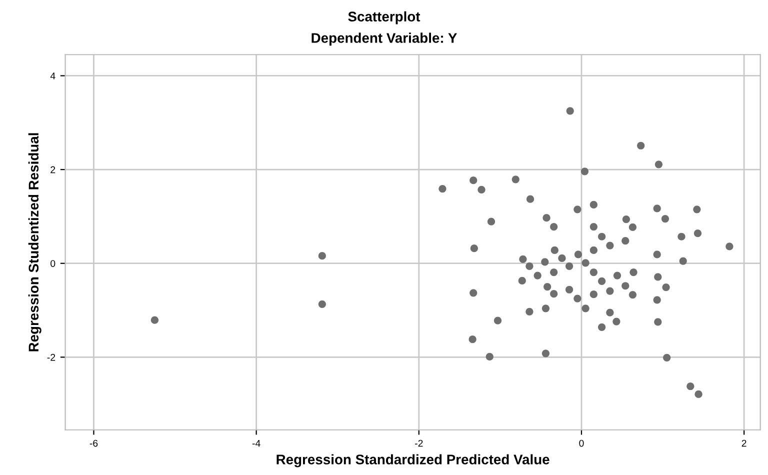 Image resolution: width=768 pixels, height=475 pixels. I want to click on x-tick-label: -4, so click(256, 443).